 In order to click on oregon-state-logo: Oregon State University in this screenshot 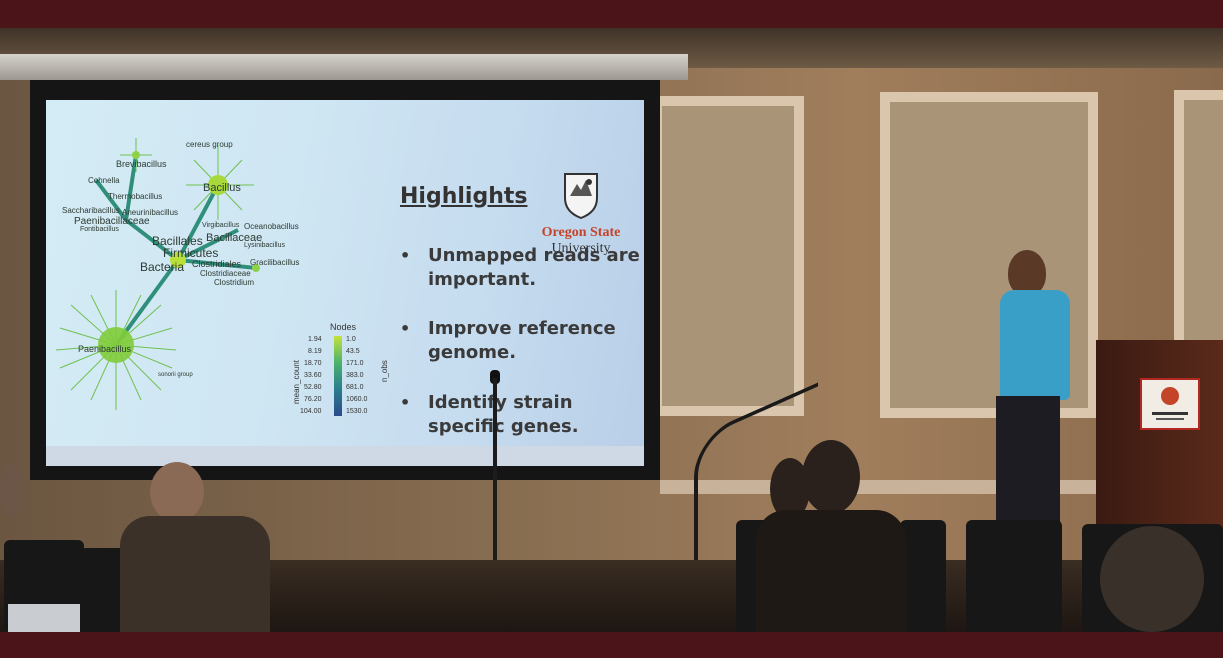, I will do `click(581, 213)`.